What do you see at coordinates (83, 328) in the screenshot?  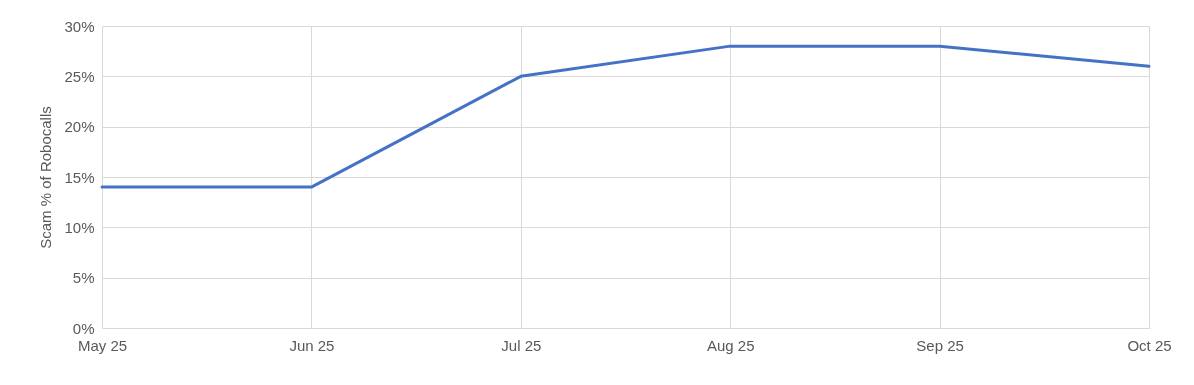 I see `y-tick-label: 0%` at bounding box center [83, 328].